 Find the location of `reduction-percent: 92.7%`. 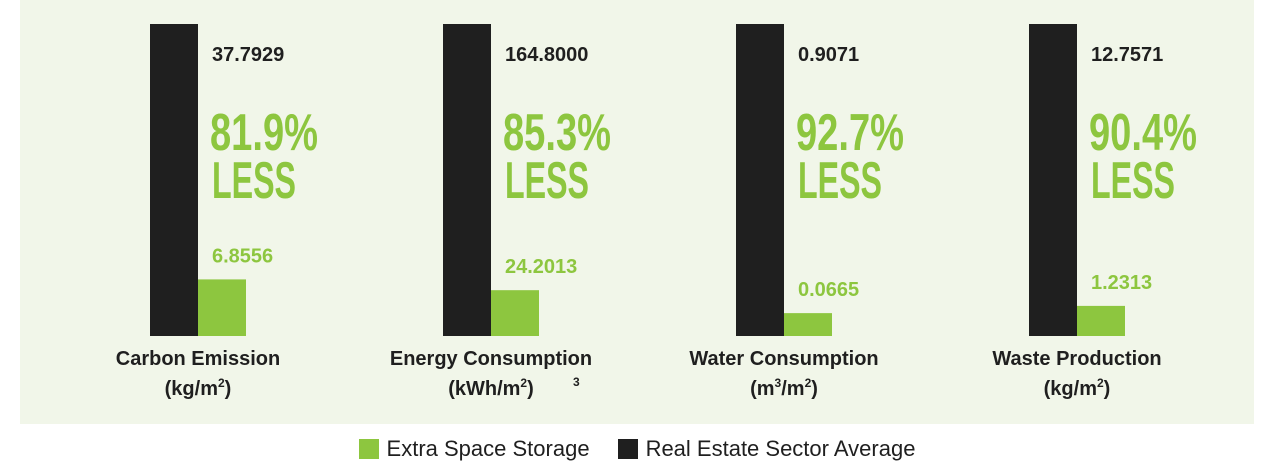

reduction-percent: 92.7% is located at coordinates (850, 133).